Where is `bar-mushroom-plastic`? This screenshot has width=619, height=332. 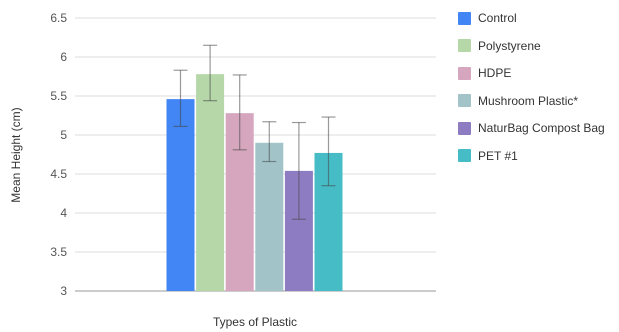
bar-mushroom-plastic is located at coordinates (269, 216).